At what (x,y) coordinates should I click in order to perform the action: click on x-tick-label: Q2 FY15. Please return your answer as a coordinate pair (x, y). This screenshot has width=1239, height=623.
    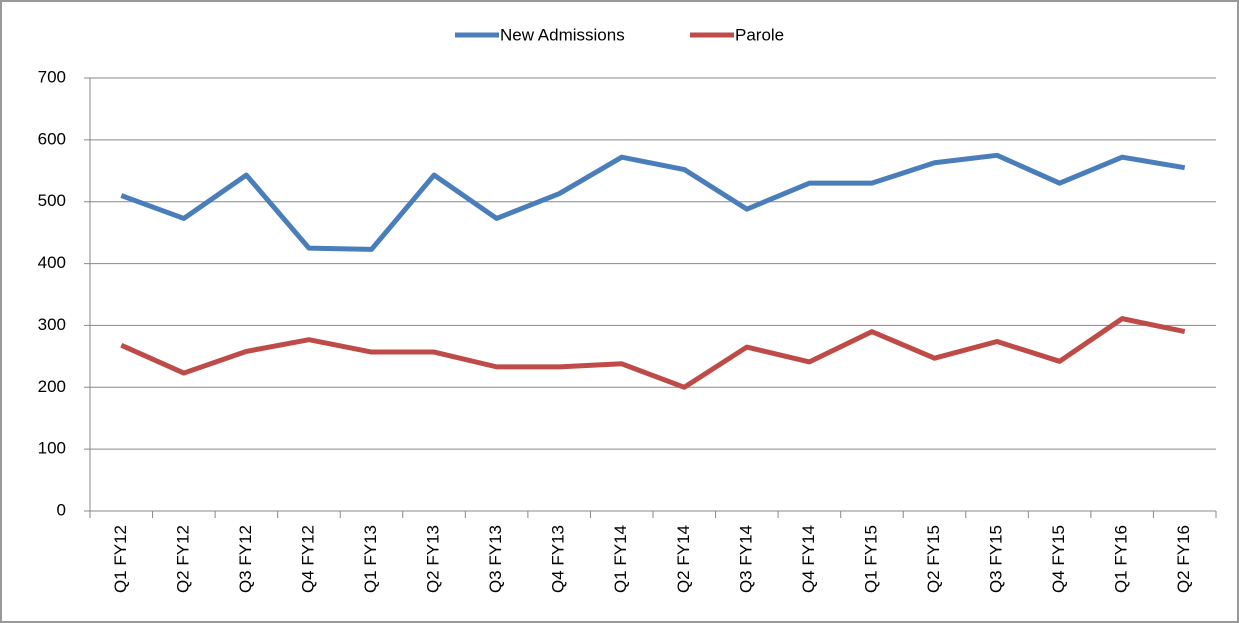
    Looking at the image, I should click on (933, 559).